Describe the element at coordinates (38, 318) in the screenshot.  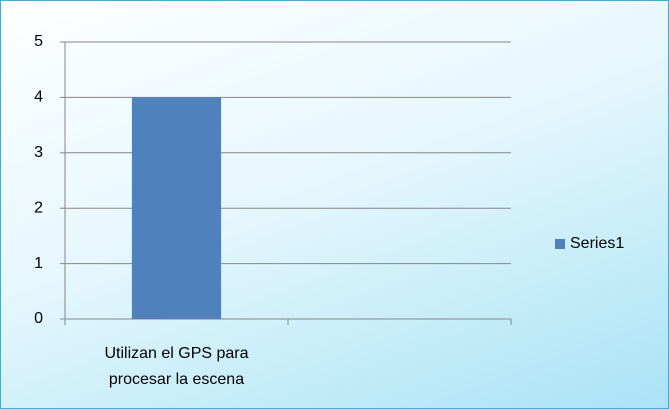
I see `y-tick-label: 0` at that location.